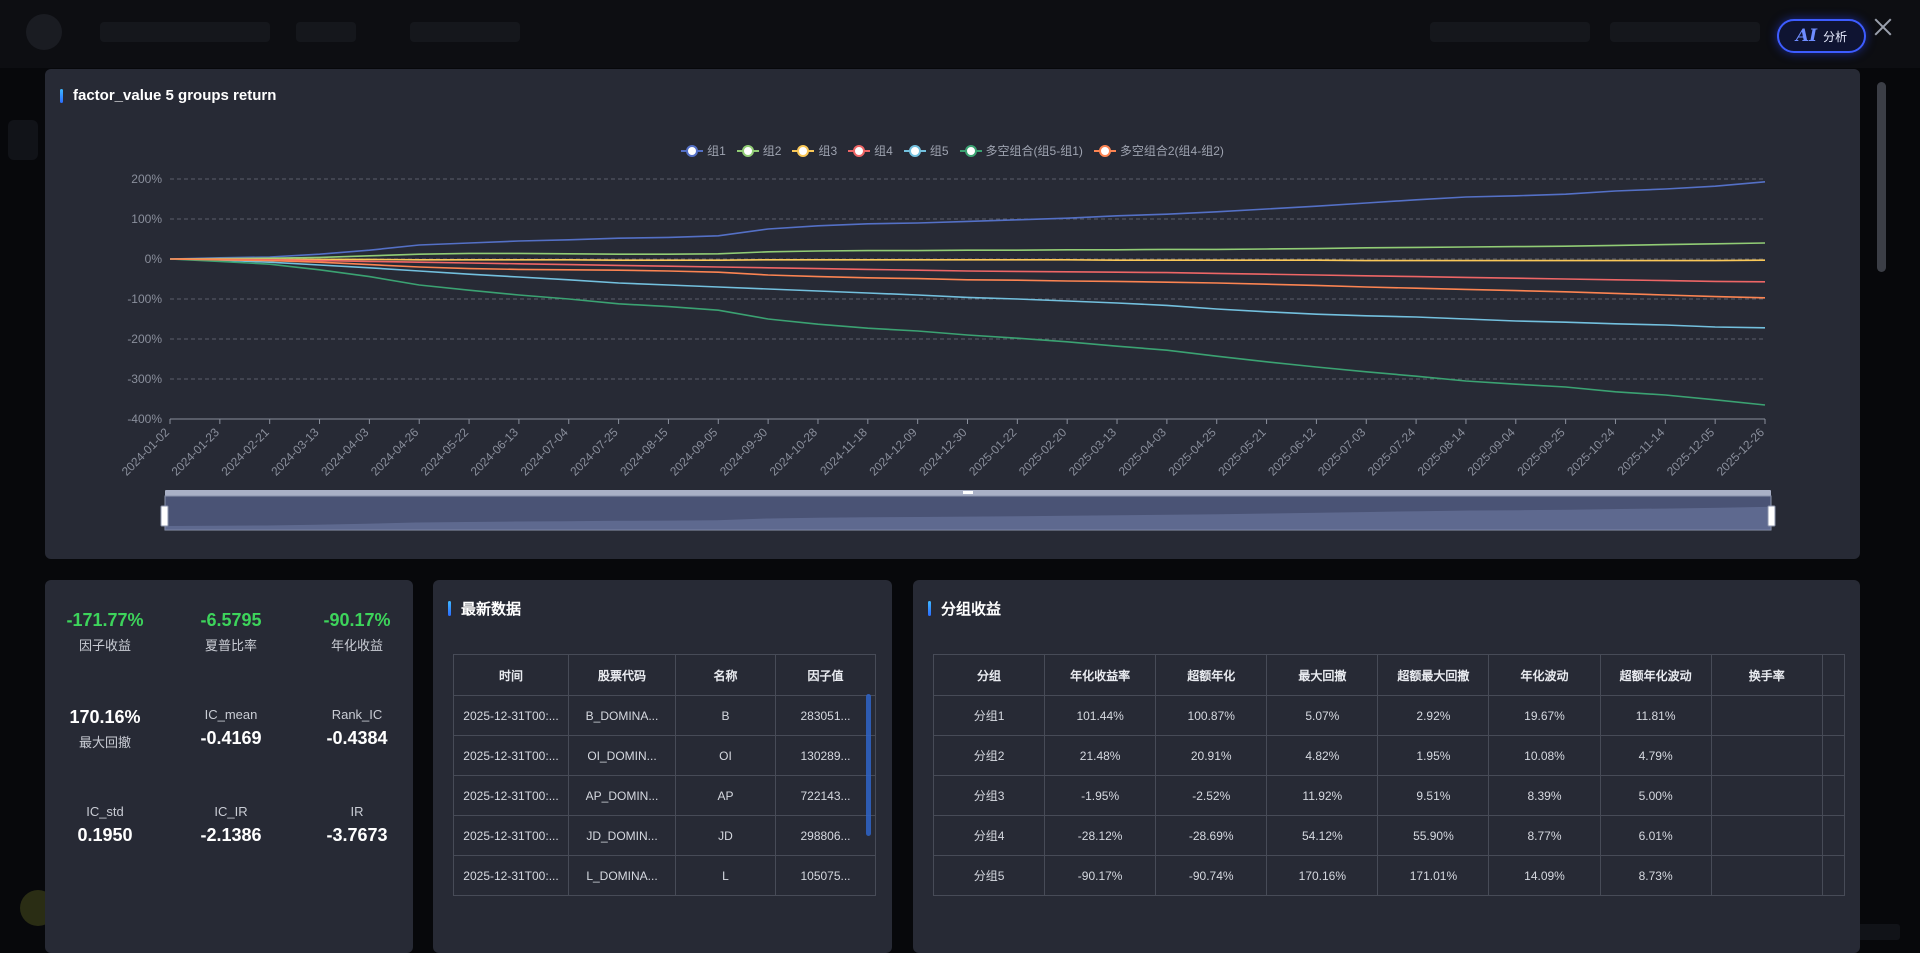 The image size is (1920, 953). What do you see at coordinates (725, 715) in the screenshot?
I see `table-cell: B` at bounding box center [725, 715].